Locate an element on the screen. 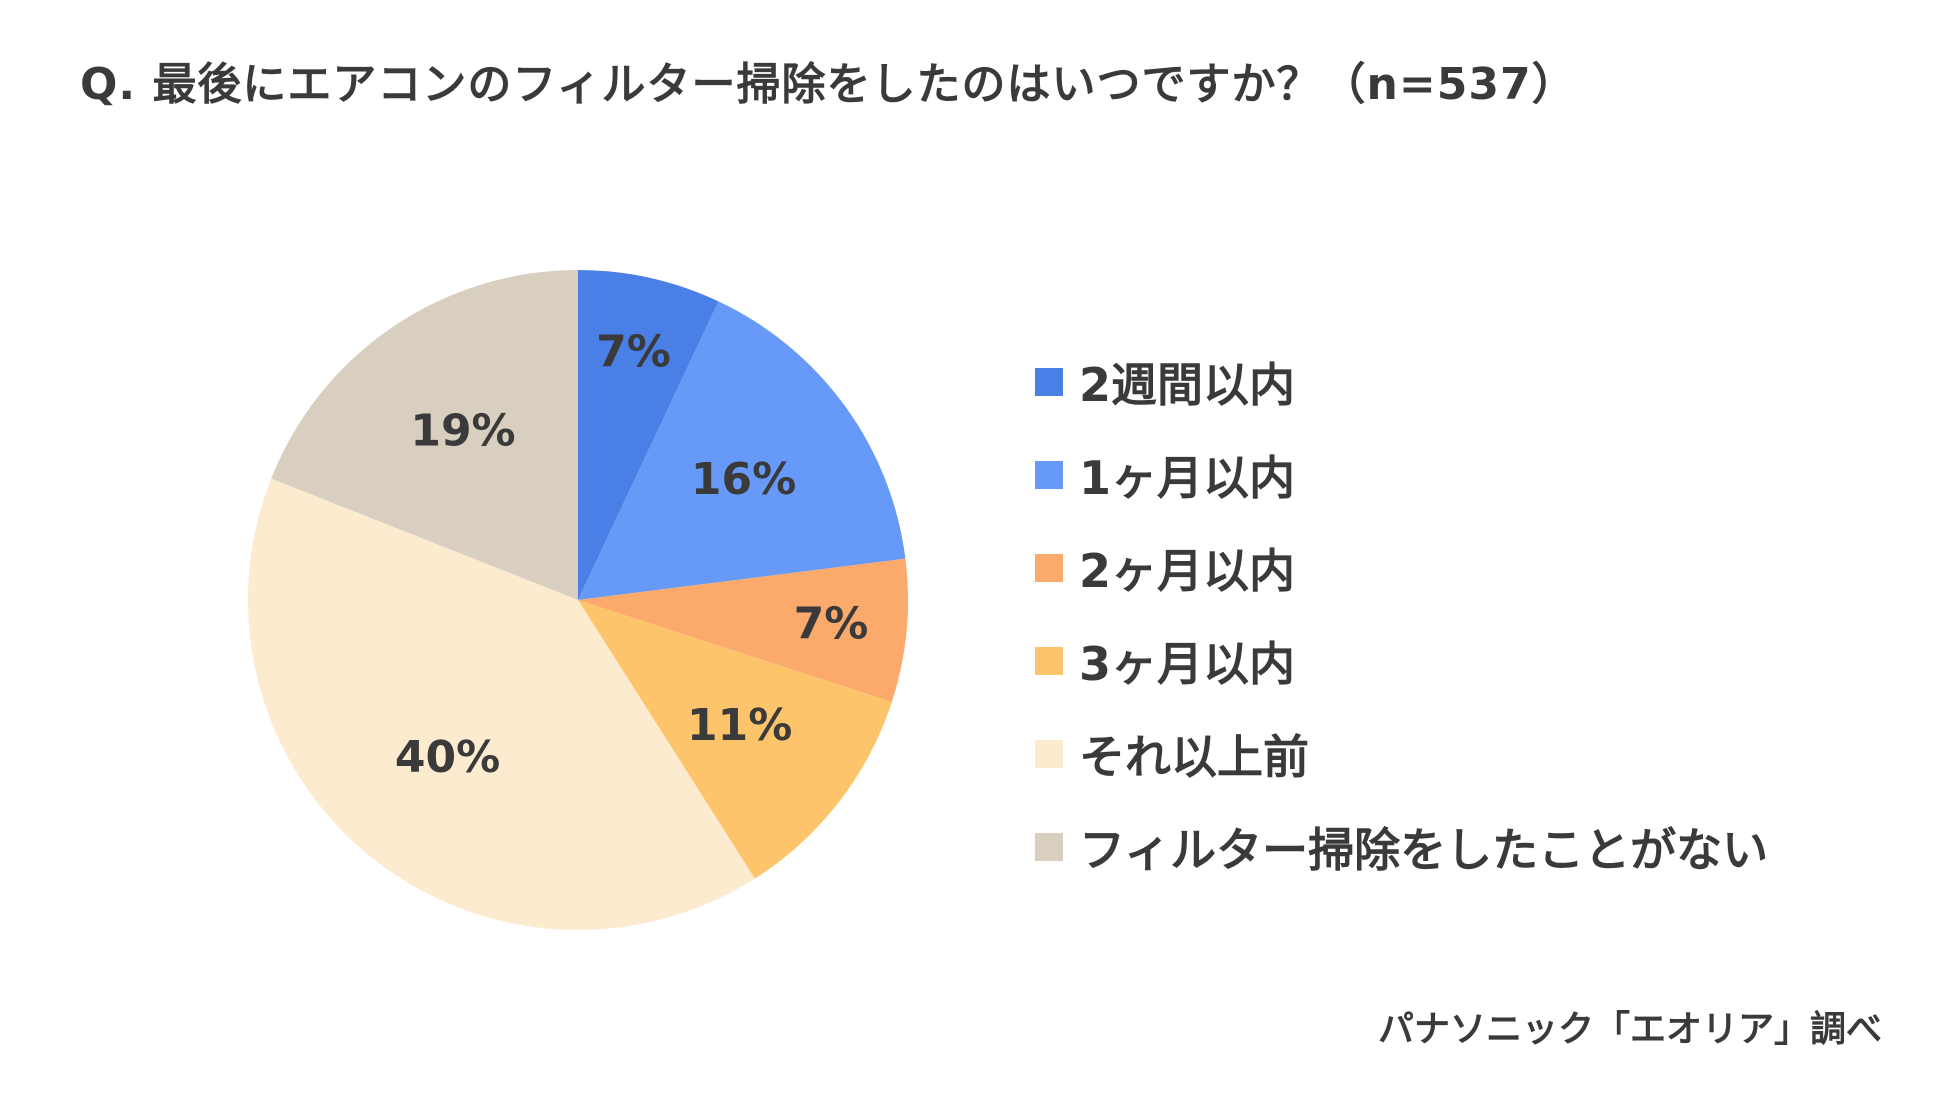  legend-label: フィルター掃除をしたことがない is located at coordinates (1424, 849).